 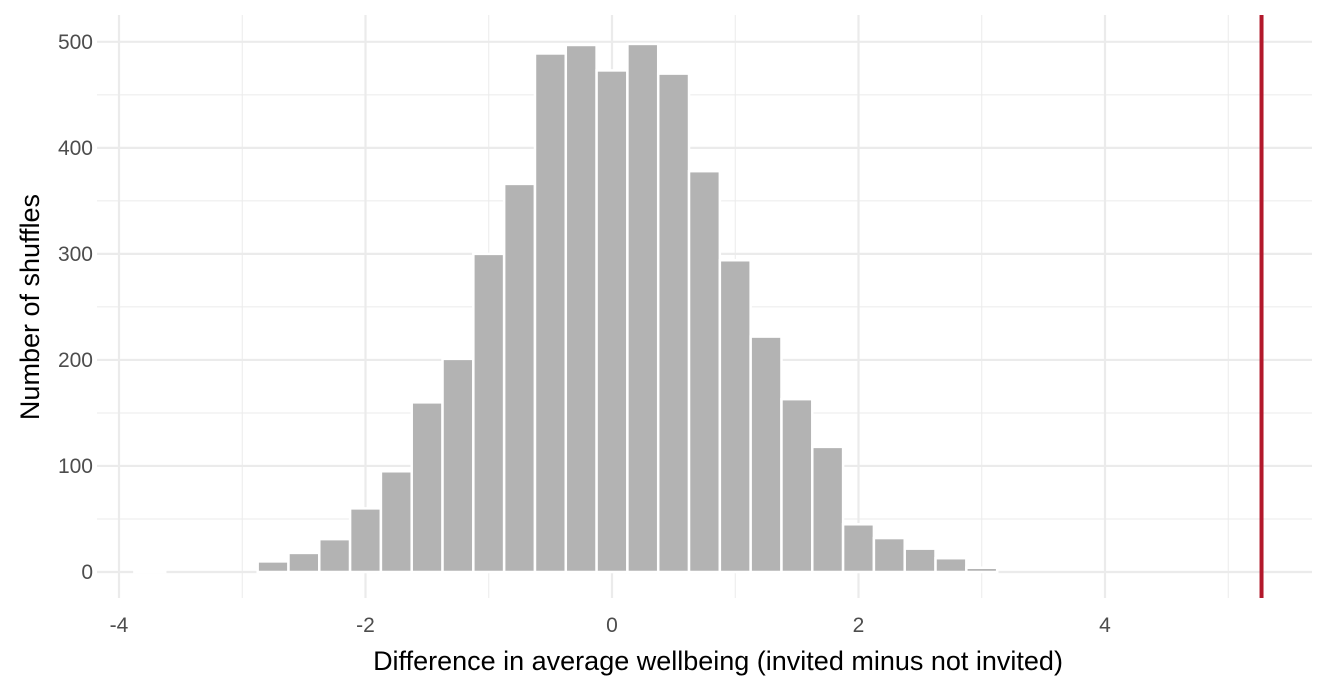 I want to click on x-tick-label: -4, so click(x=119, y=625).